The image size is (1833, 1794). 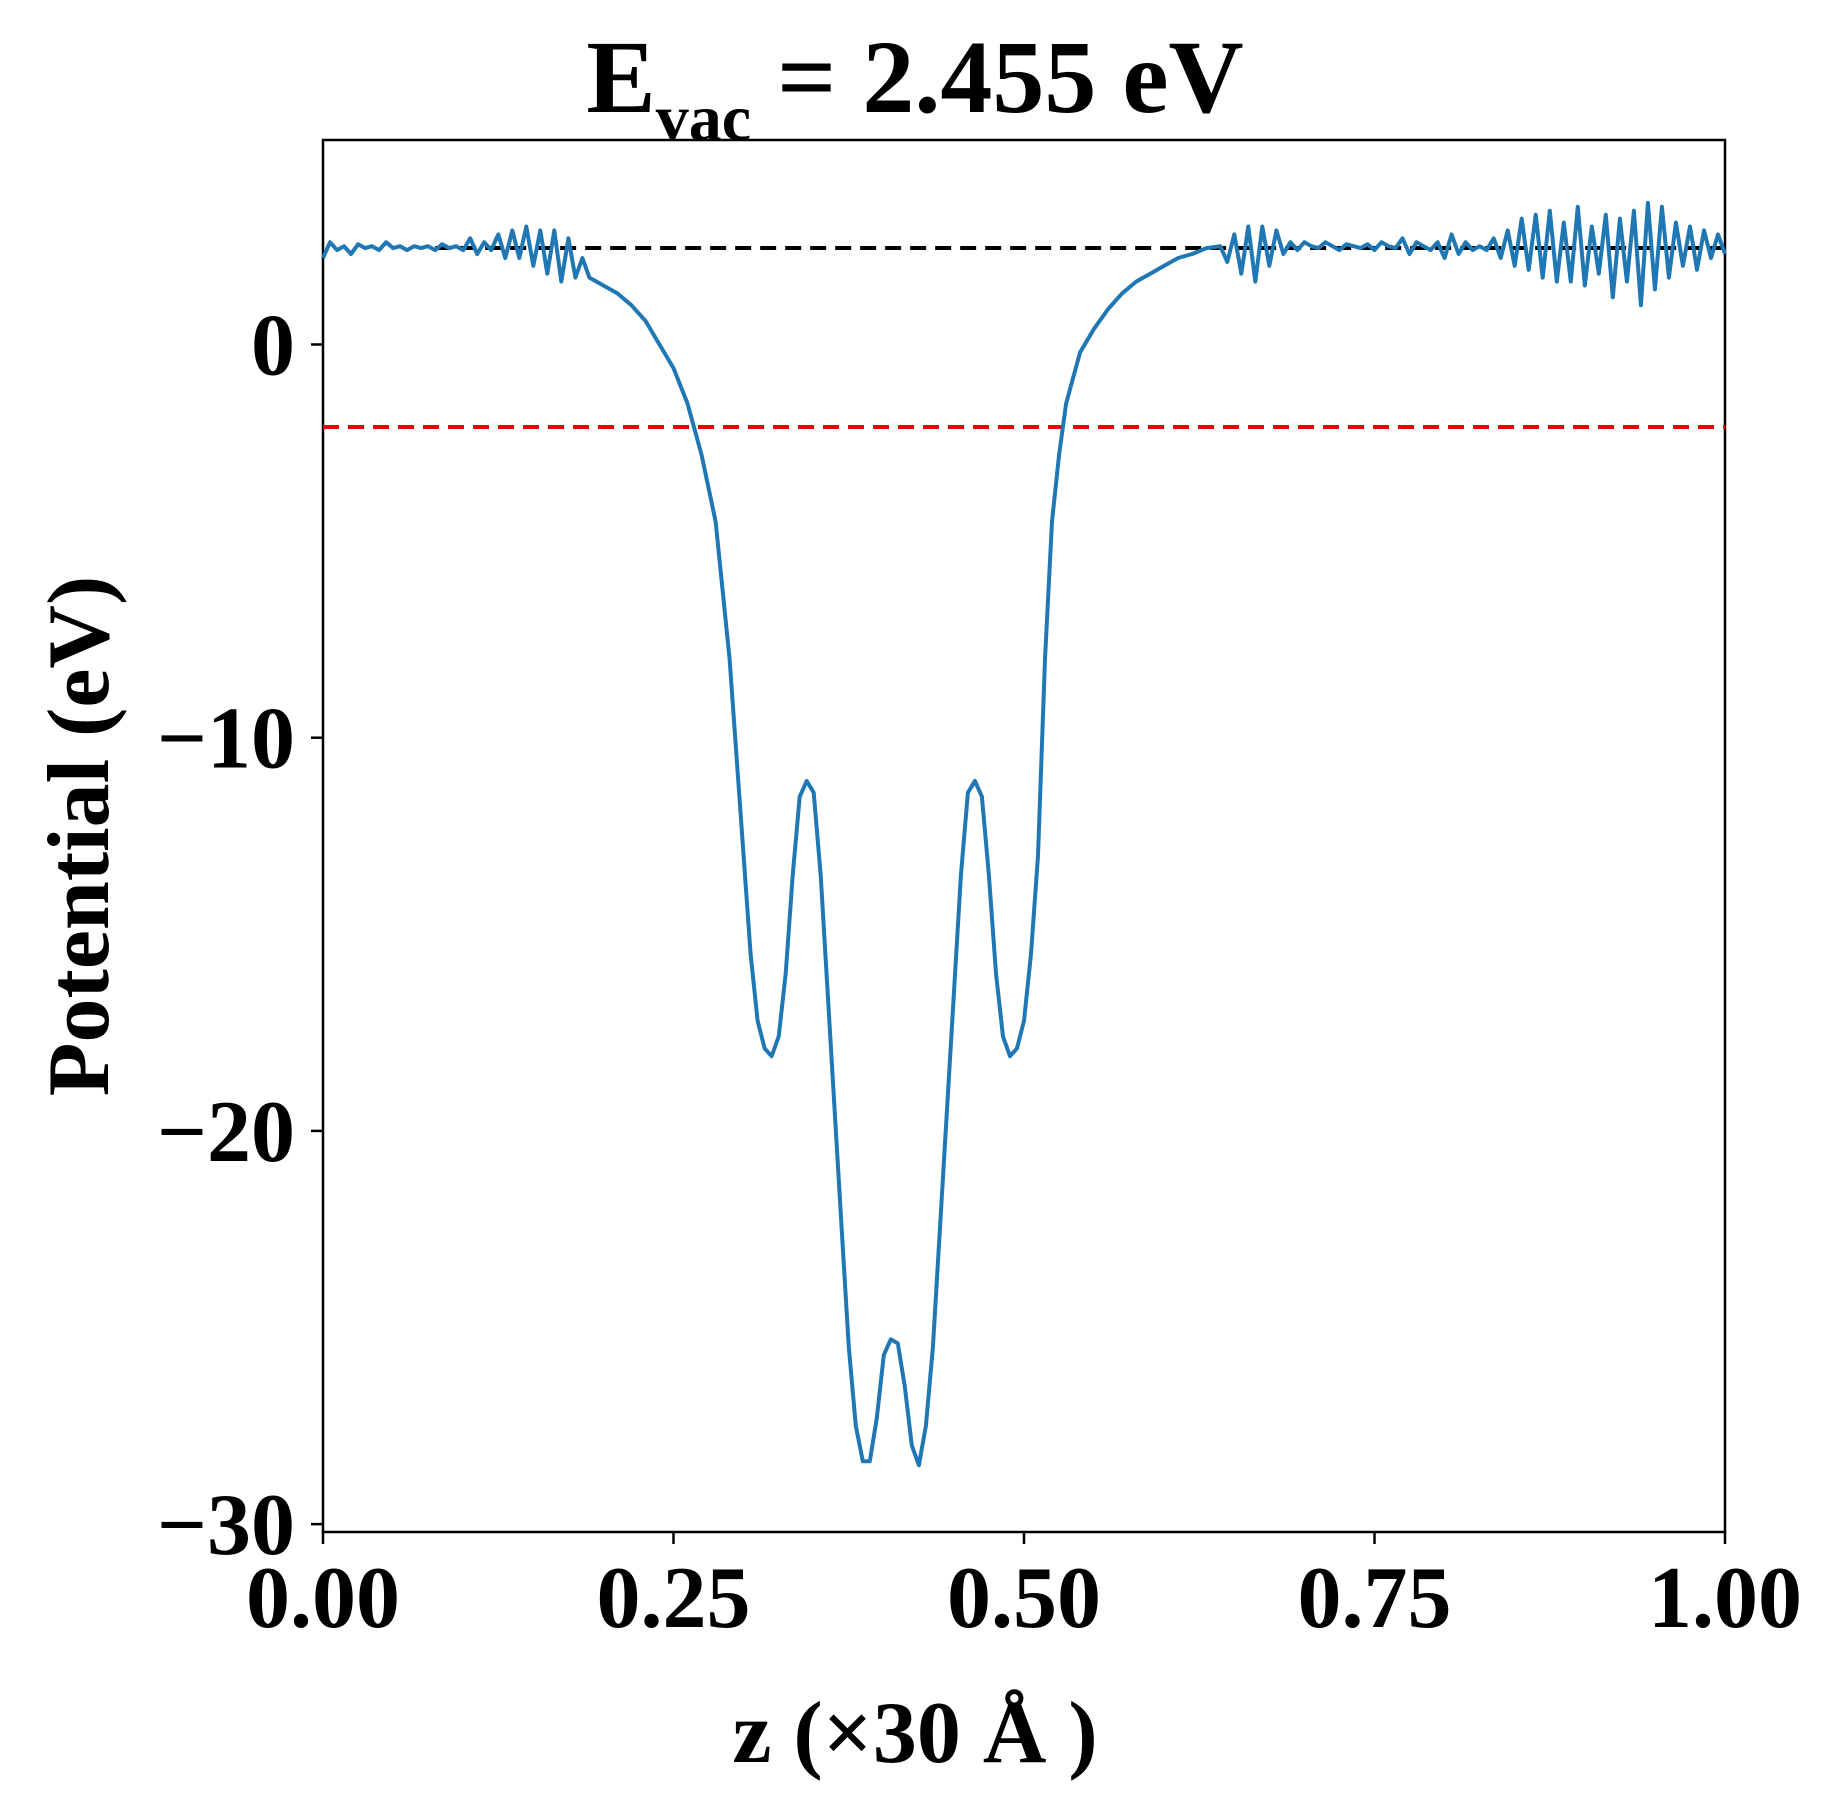 What do you see at coordinates (79, 836) in the screenshot?
I see `y-axis-label: Potential (eV)` at bounding box center [79, 836].